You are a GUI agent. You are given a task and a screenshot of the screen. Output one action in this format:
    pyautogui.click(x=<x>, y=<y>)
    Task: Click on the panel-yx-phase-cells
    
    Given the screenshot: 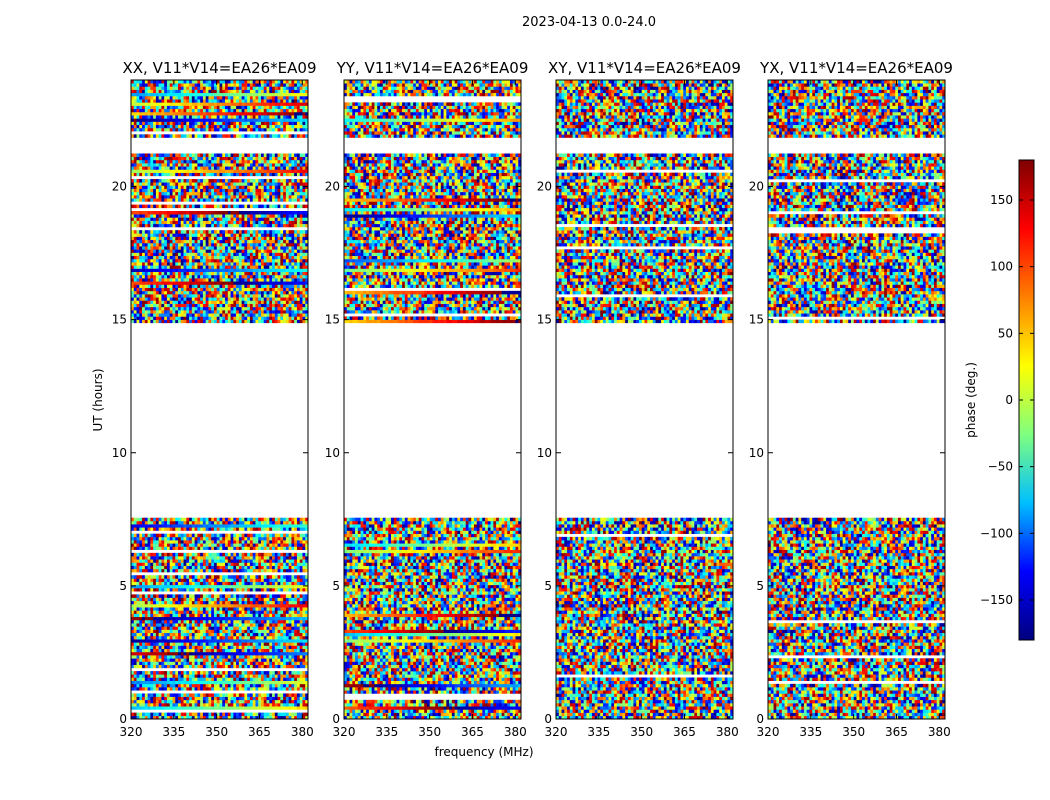 What is the action you would take?
    pyautogui.click(x=856, y=399)
    